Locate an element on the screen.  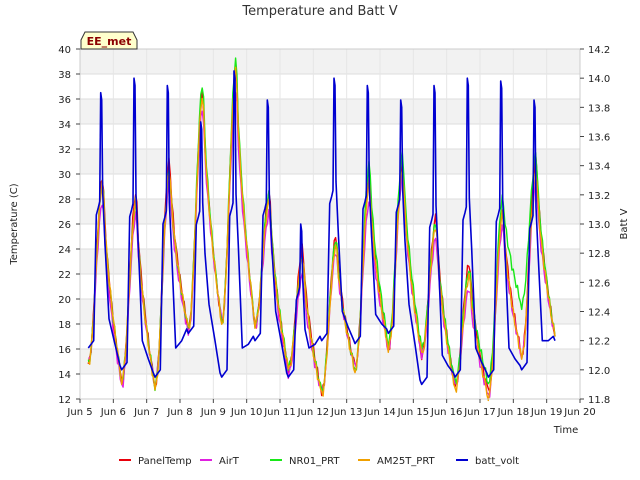
x-tick-label: Jun 15 is located at coordinates (413, 412).